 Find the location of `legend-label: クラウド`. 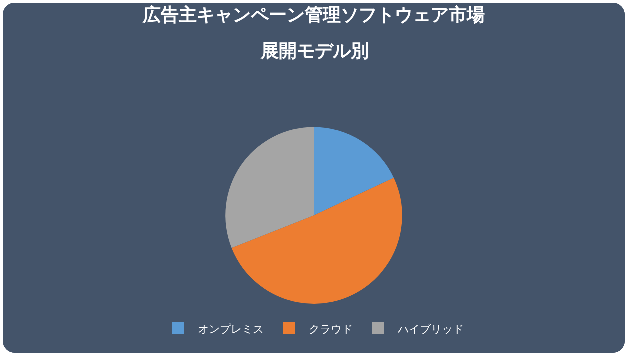

legend-label: クラウド is located at coordinates (331, 329).